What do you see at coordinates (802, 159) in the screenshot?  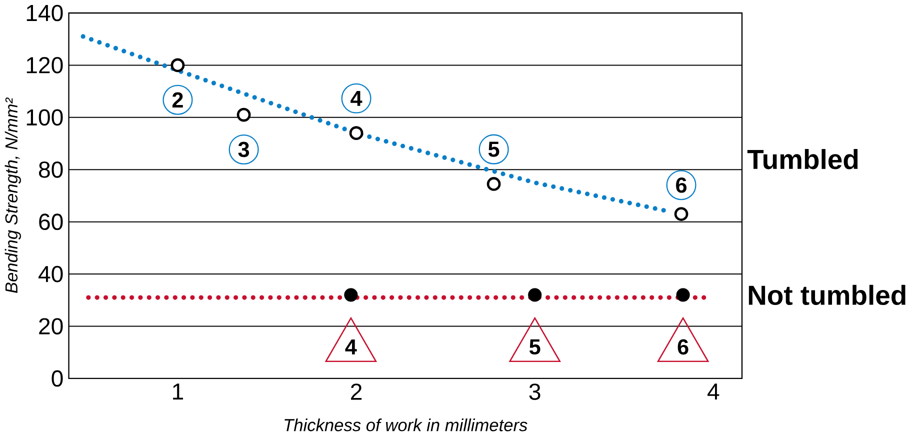 I see `text: Tumbled` at bounding box center [802, 159].